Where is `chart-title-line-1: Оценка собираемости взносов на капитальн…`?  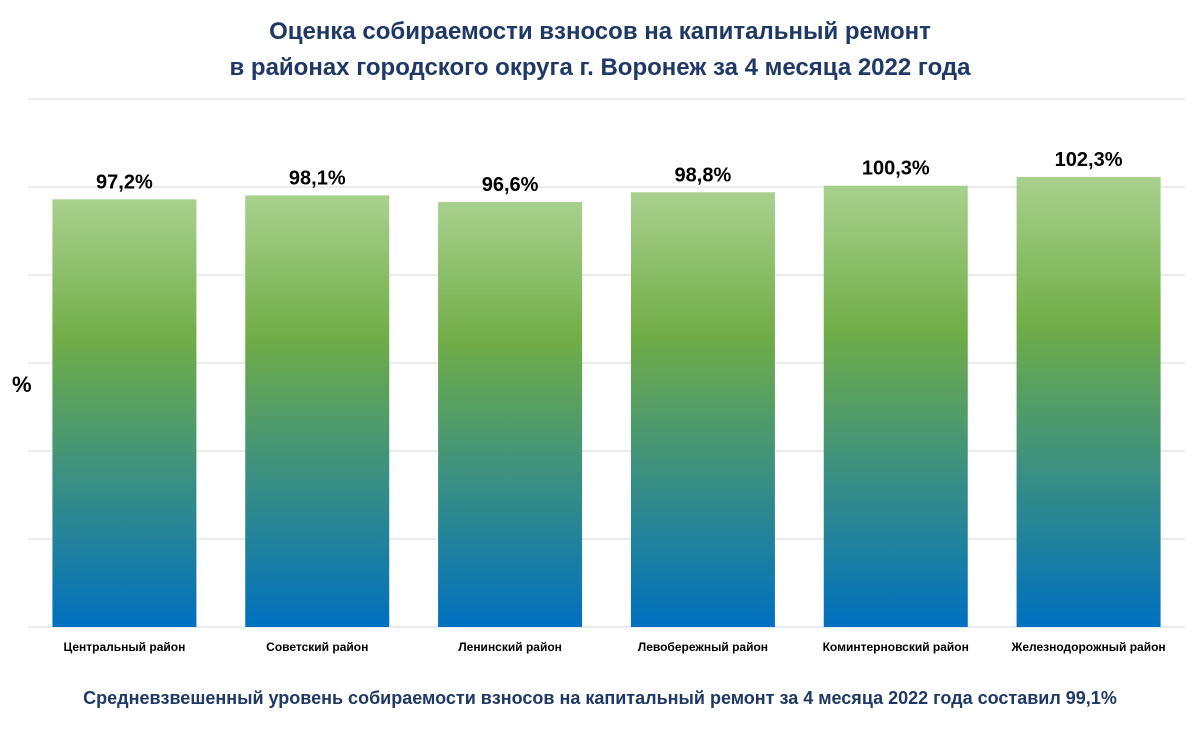 chart-title-line-1: Оценка собираемости взносов на капитальн… is located at coordinates (600, 31).